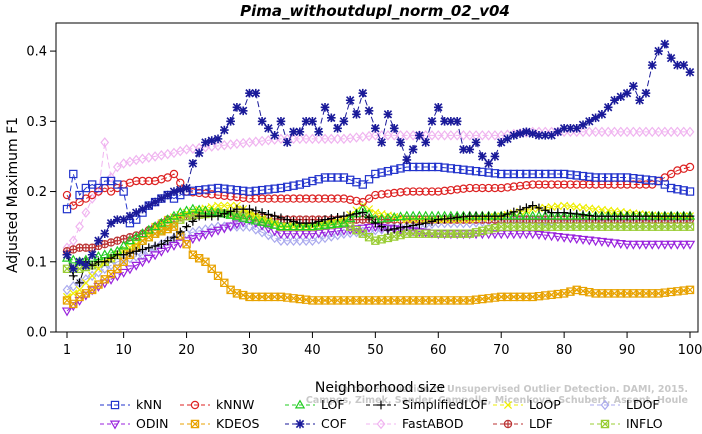  What do you see at coordinates (523, 423) in the screenshot?
I see `legend-item-ldf: LDF` at bounding box center [523, 423].